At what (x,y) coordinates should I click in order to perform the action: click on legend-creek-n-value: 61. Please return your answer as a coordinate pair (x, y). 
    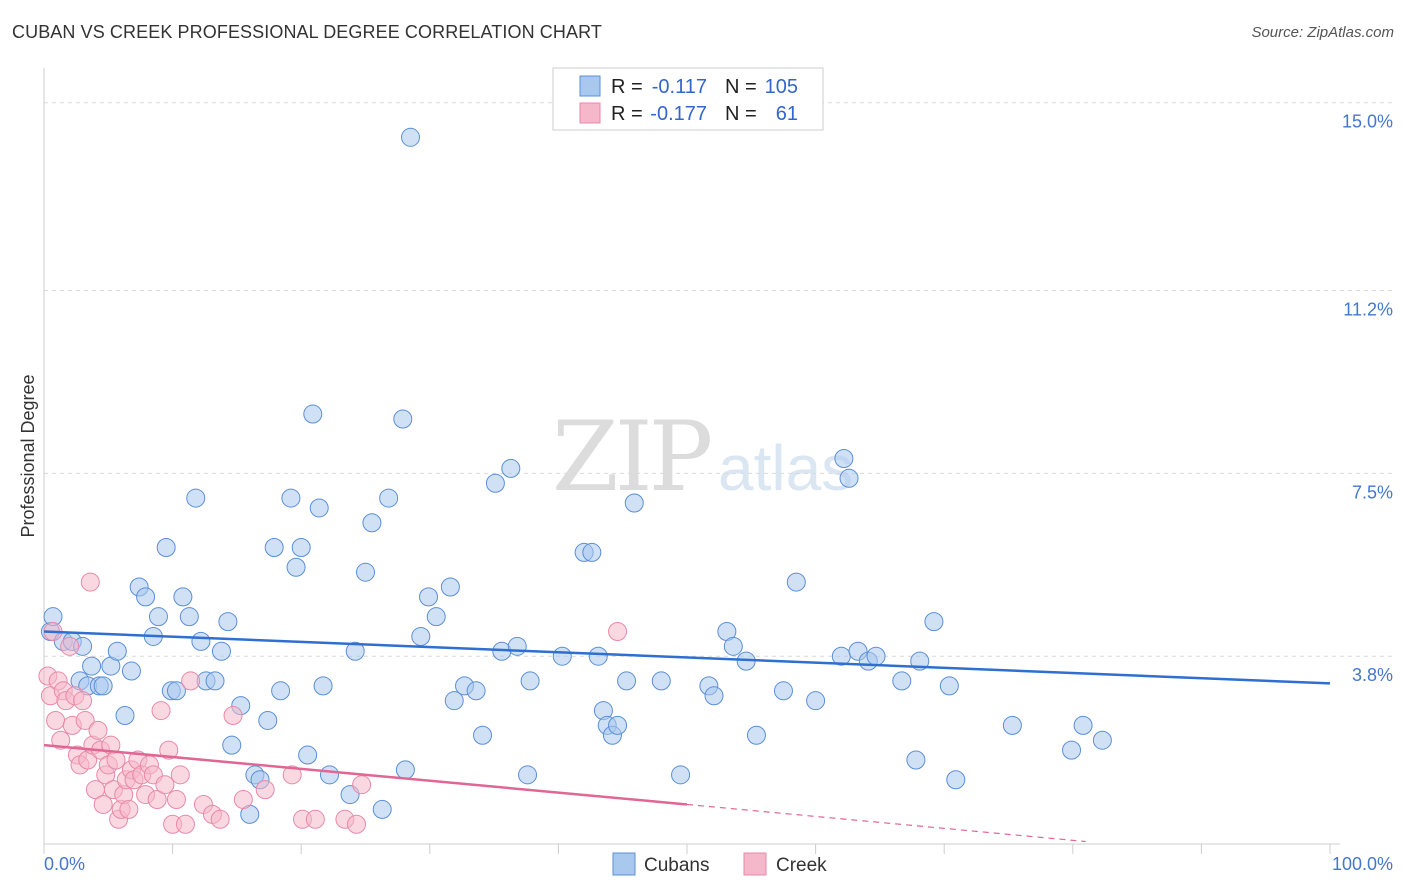
    Looking at the image, I should click on (787, 114).